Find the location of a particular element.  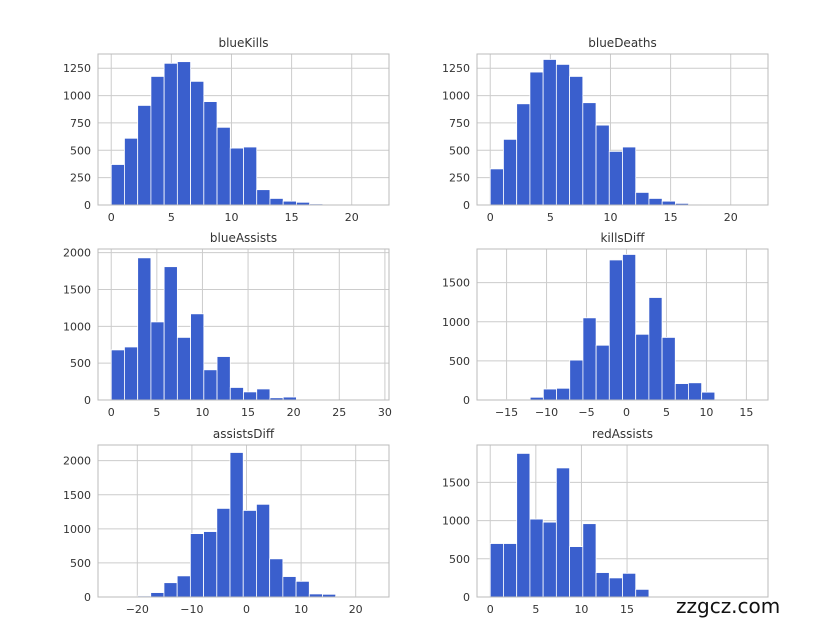

chart-panel-redAssists: 0 500 1000 1500 0 5 10 15 redAssists is located at coordinates (605, 521).